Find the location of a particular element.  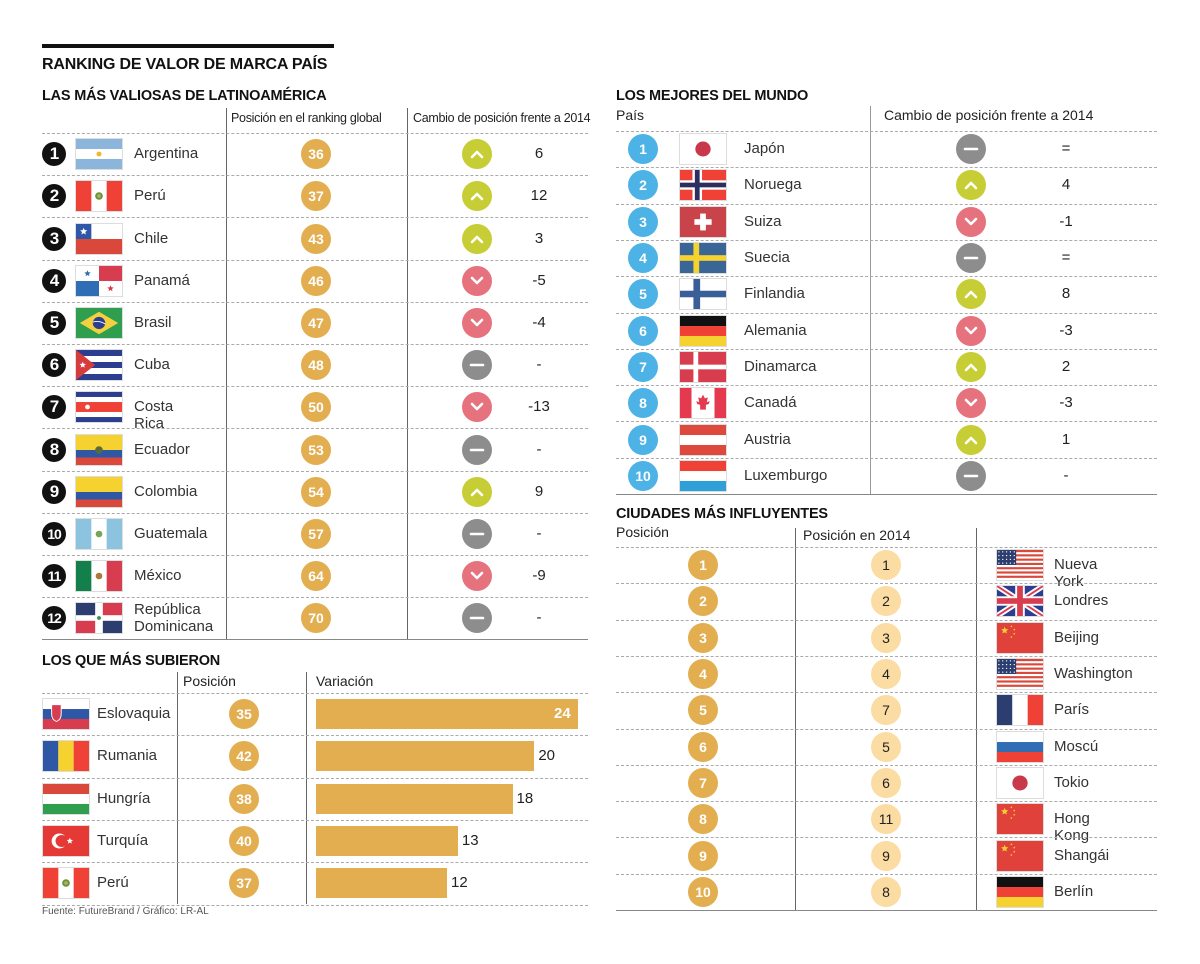

country-name: Alemania is located at coordinates (775, 330).